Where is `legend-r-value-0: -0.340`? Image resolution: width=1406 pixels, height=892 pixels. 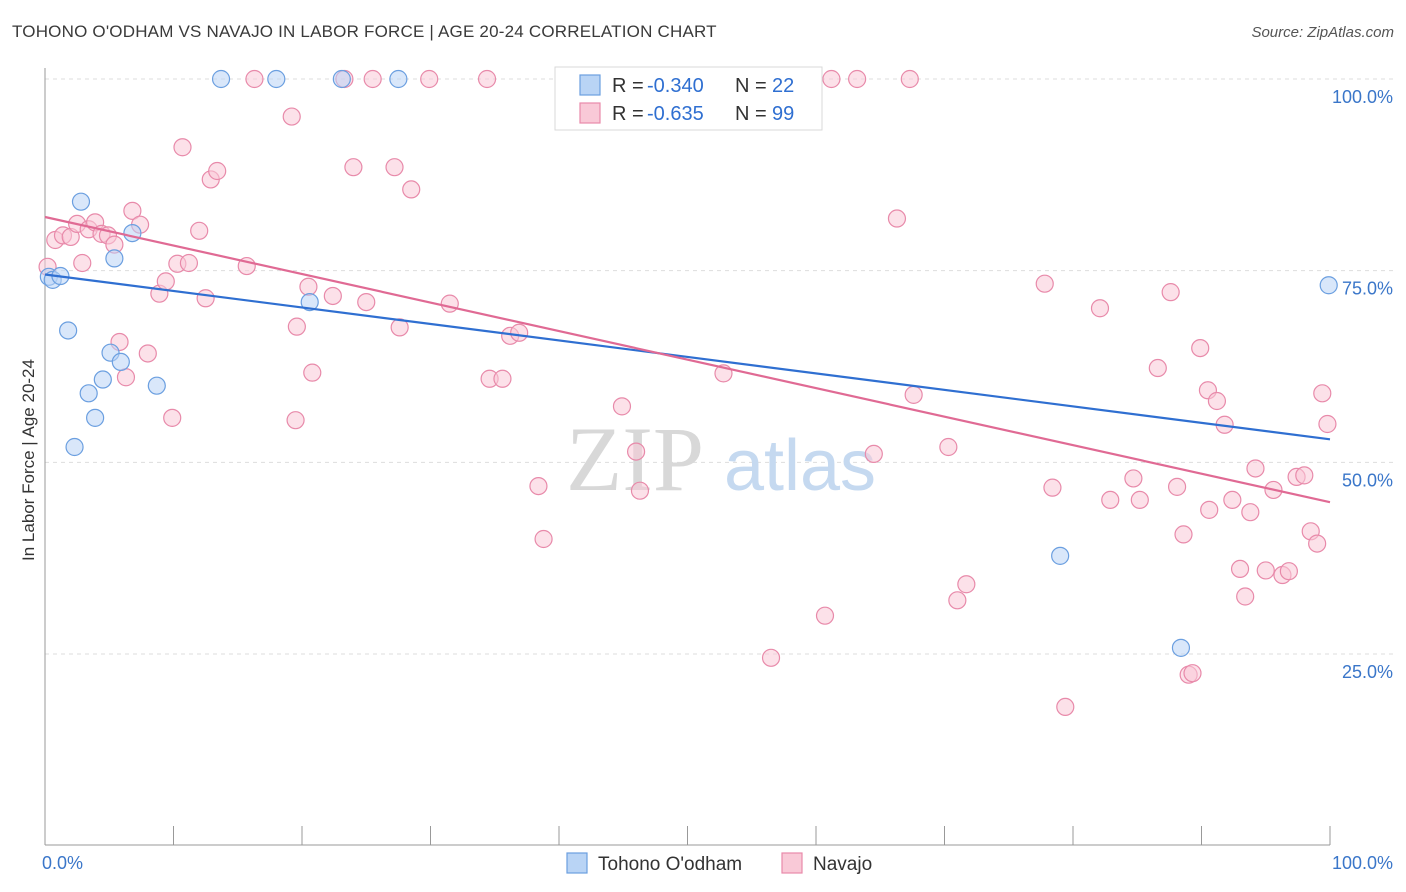 legend-r-value-0: -0.340 is located at coordinates (675, 86).